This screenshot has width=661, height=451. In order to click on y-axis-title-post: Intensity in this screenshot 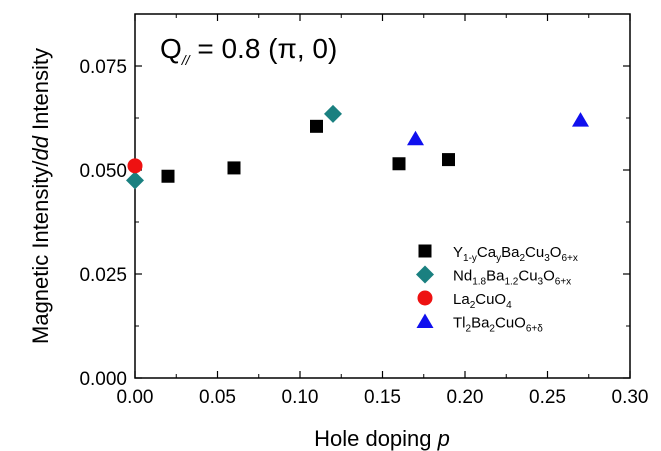, I will do `click(40, 92)`.